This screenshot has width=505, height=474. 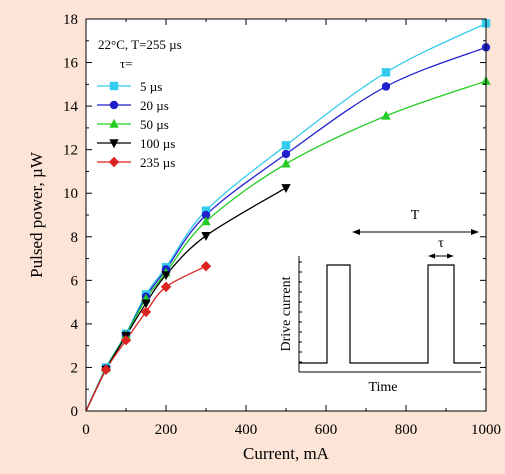 I want to click on legend-label-1: 20 µs, so click(x=154, y=105).